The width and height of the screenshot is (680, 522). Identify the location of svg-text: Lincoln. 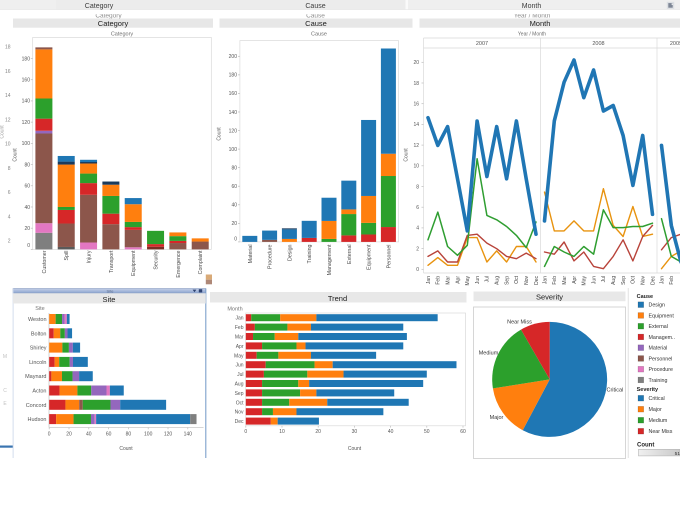
(37, 363).